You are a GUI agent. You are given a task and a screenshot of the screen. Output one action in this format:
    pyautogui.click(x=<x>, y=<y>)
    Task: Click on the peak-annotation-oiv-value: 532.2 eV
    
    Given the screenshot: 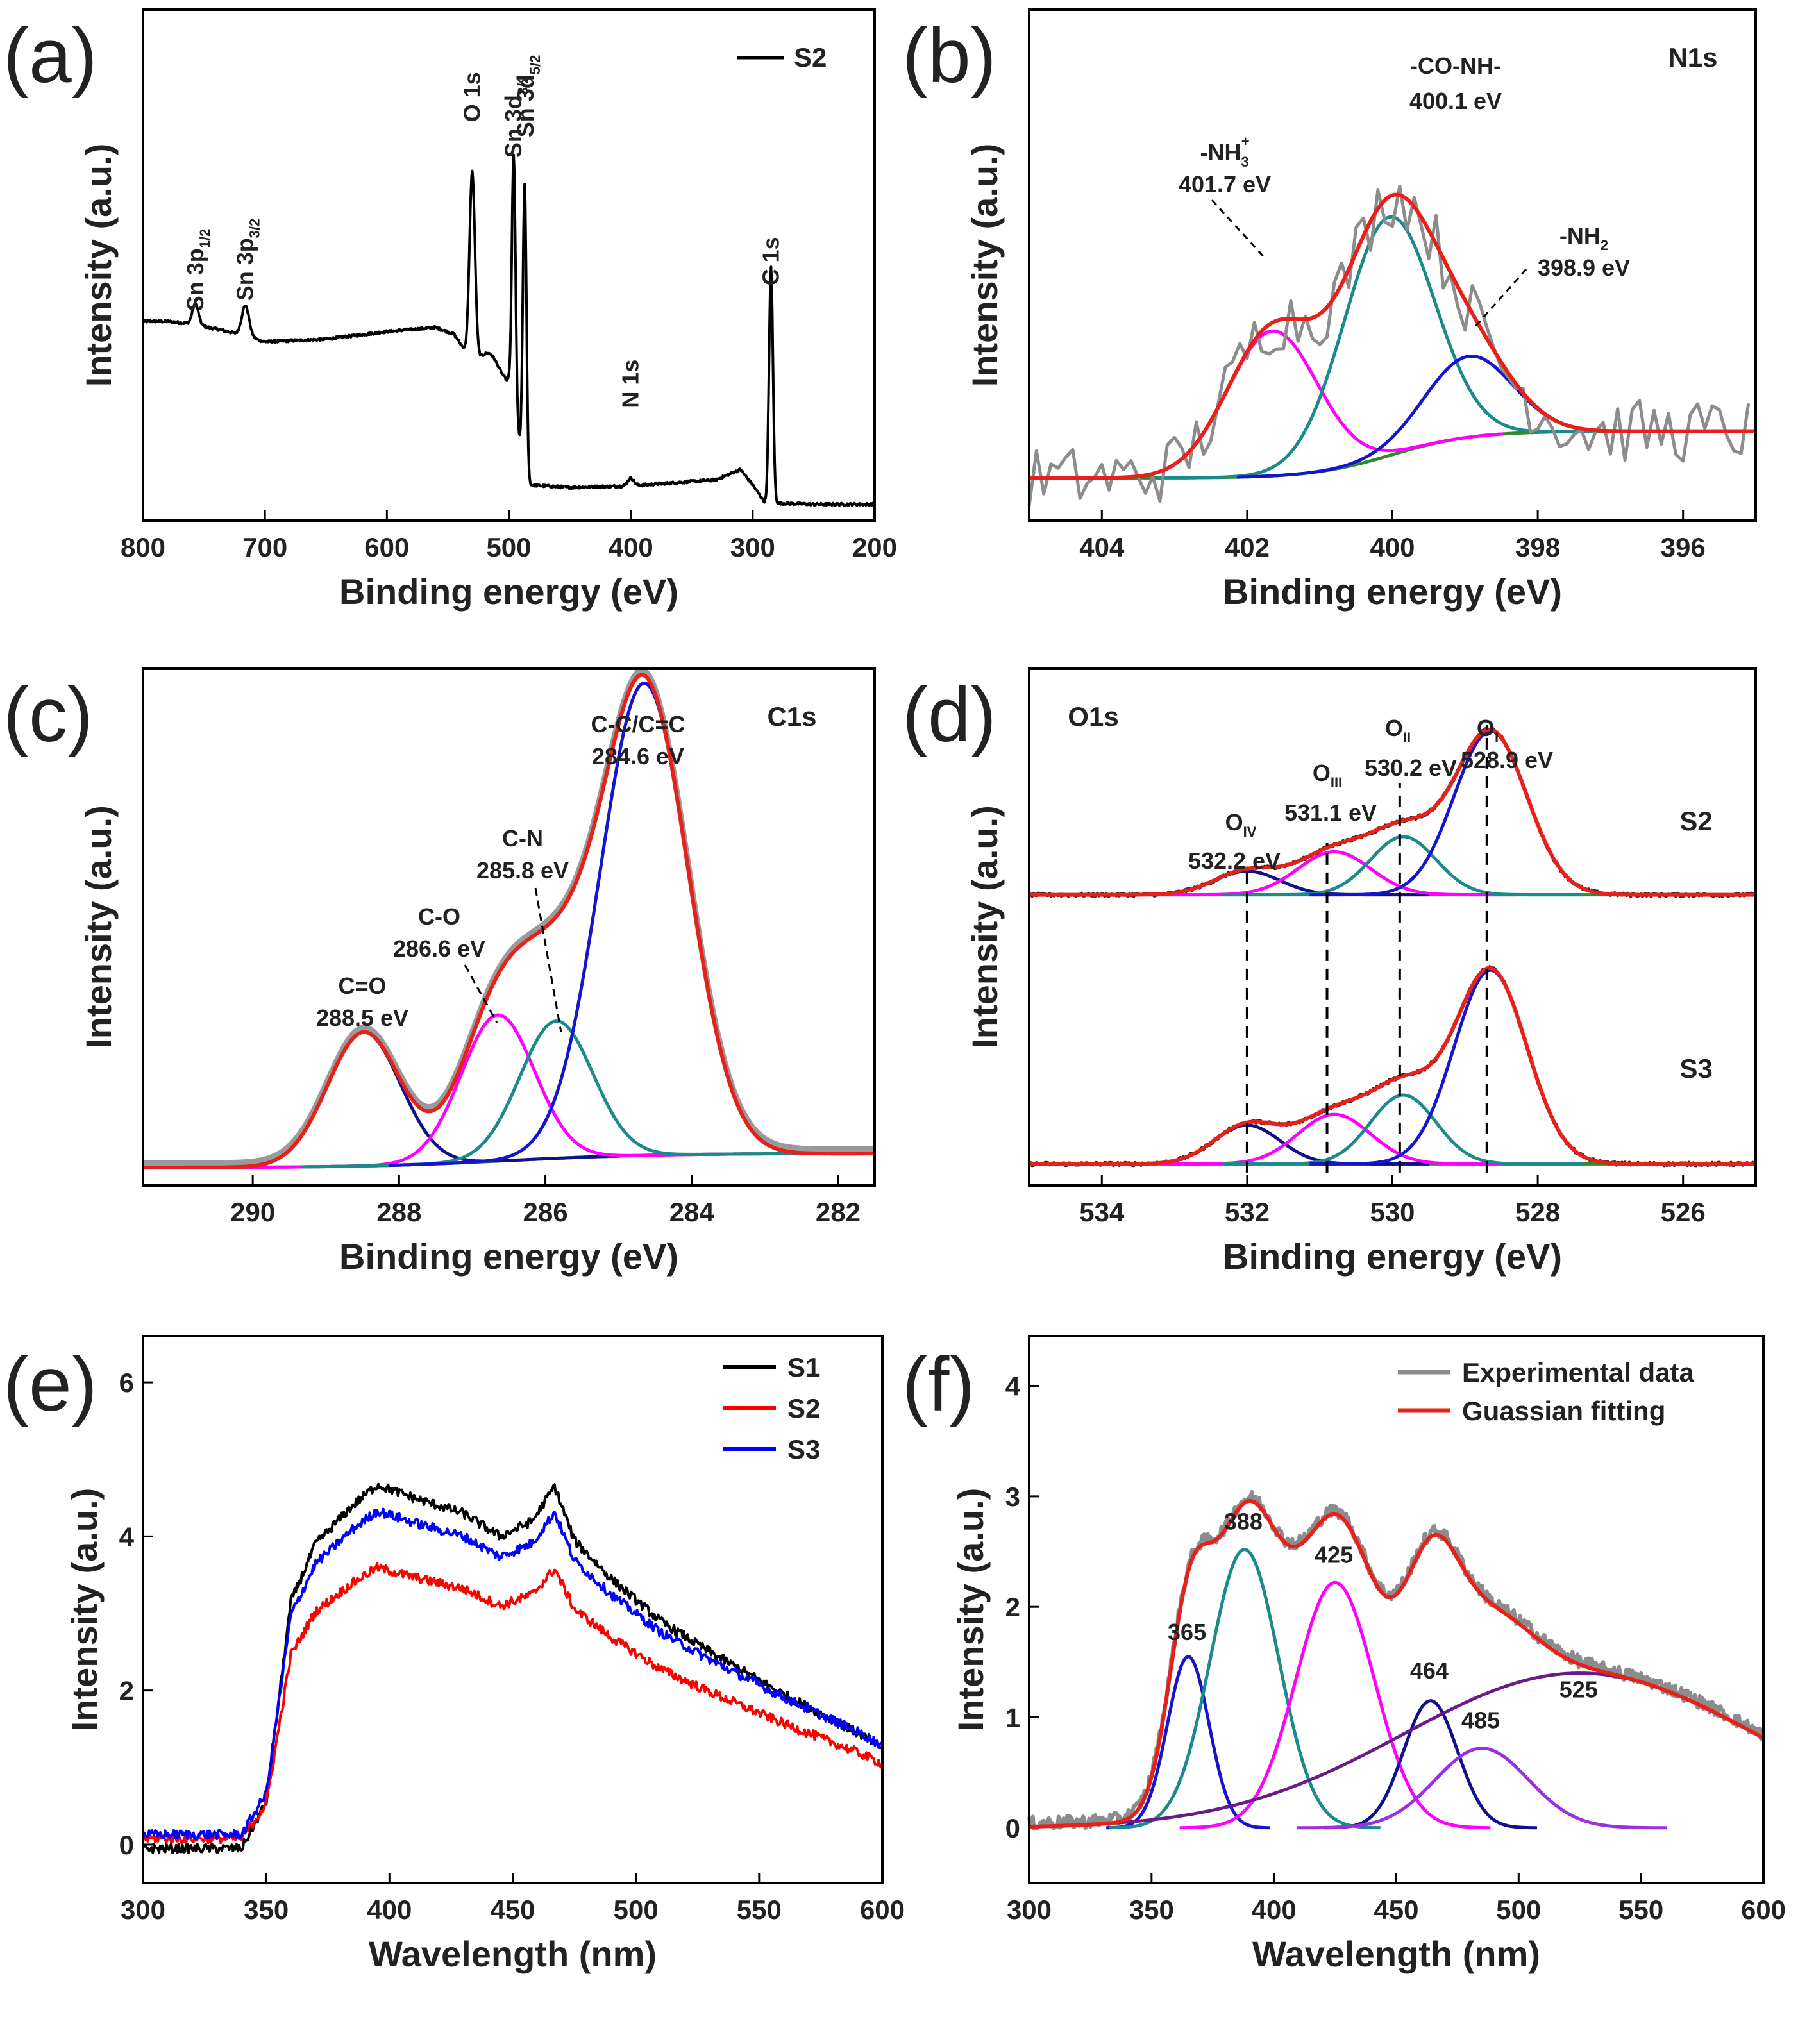 What is the action you would take?
    pyautogui.click(x=1234, y=861)
    